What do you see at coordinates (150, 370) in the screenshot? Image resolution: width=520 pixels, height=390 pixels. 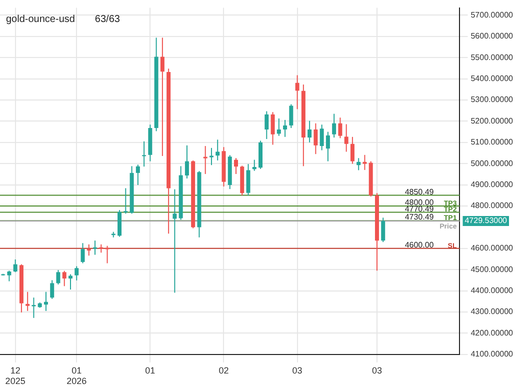 I see `x-tick-label: 01` at bounding box center [150, 370].